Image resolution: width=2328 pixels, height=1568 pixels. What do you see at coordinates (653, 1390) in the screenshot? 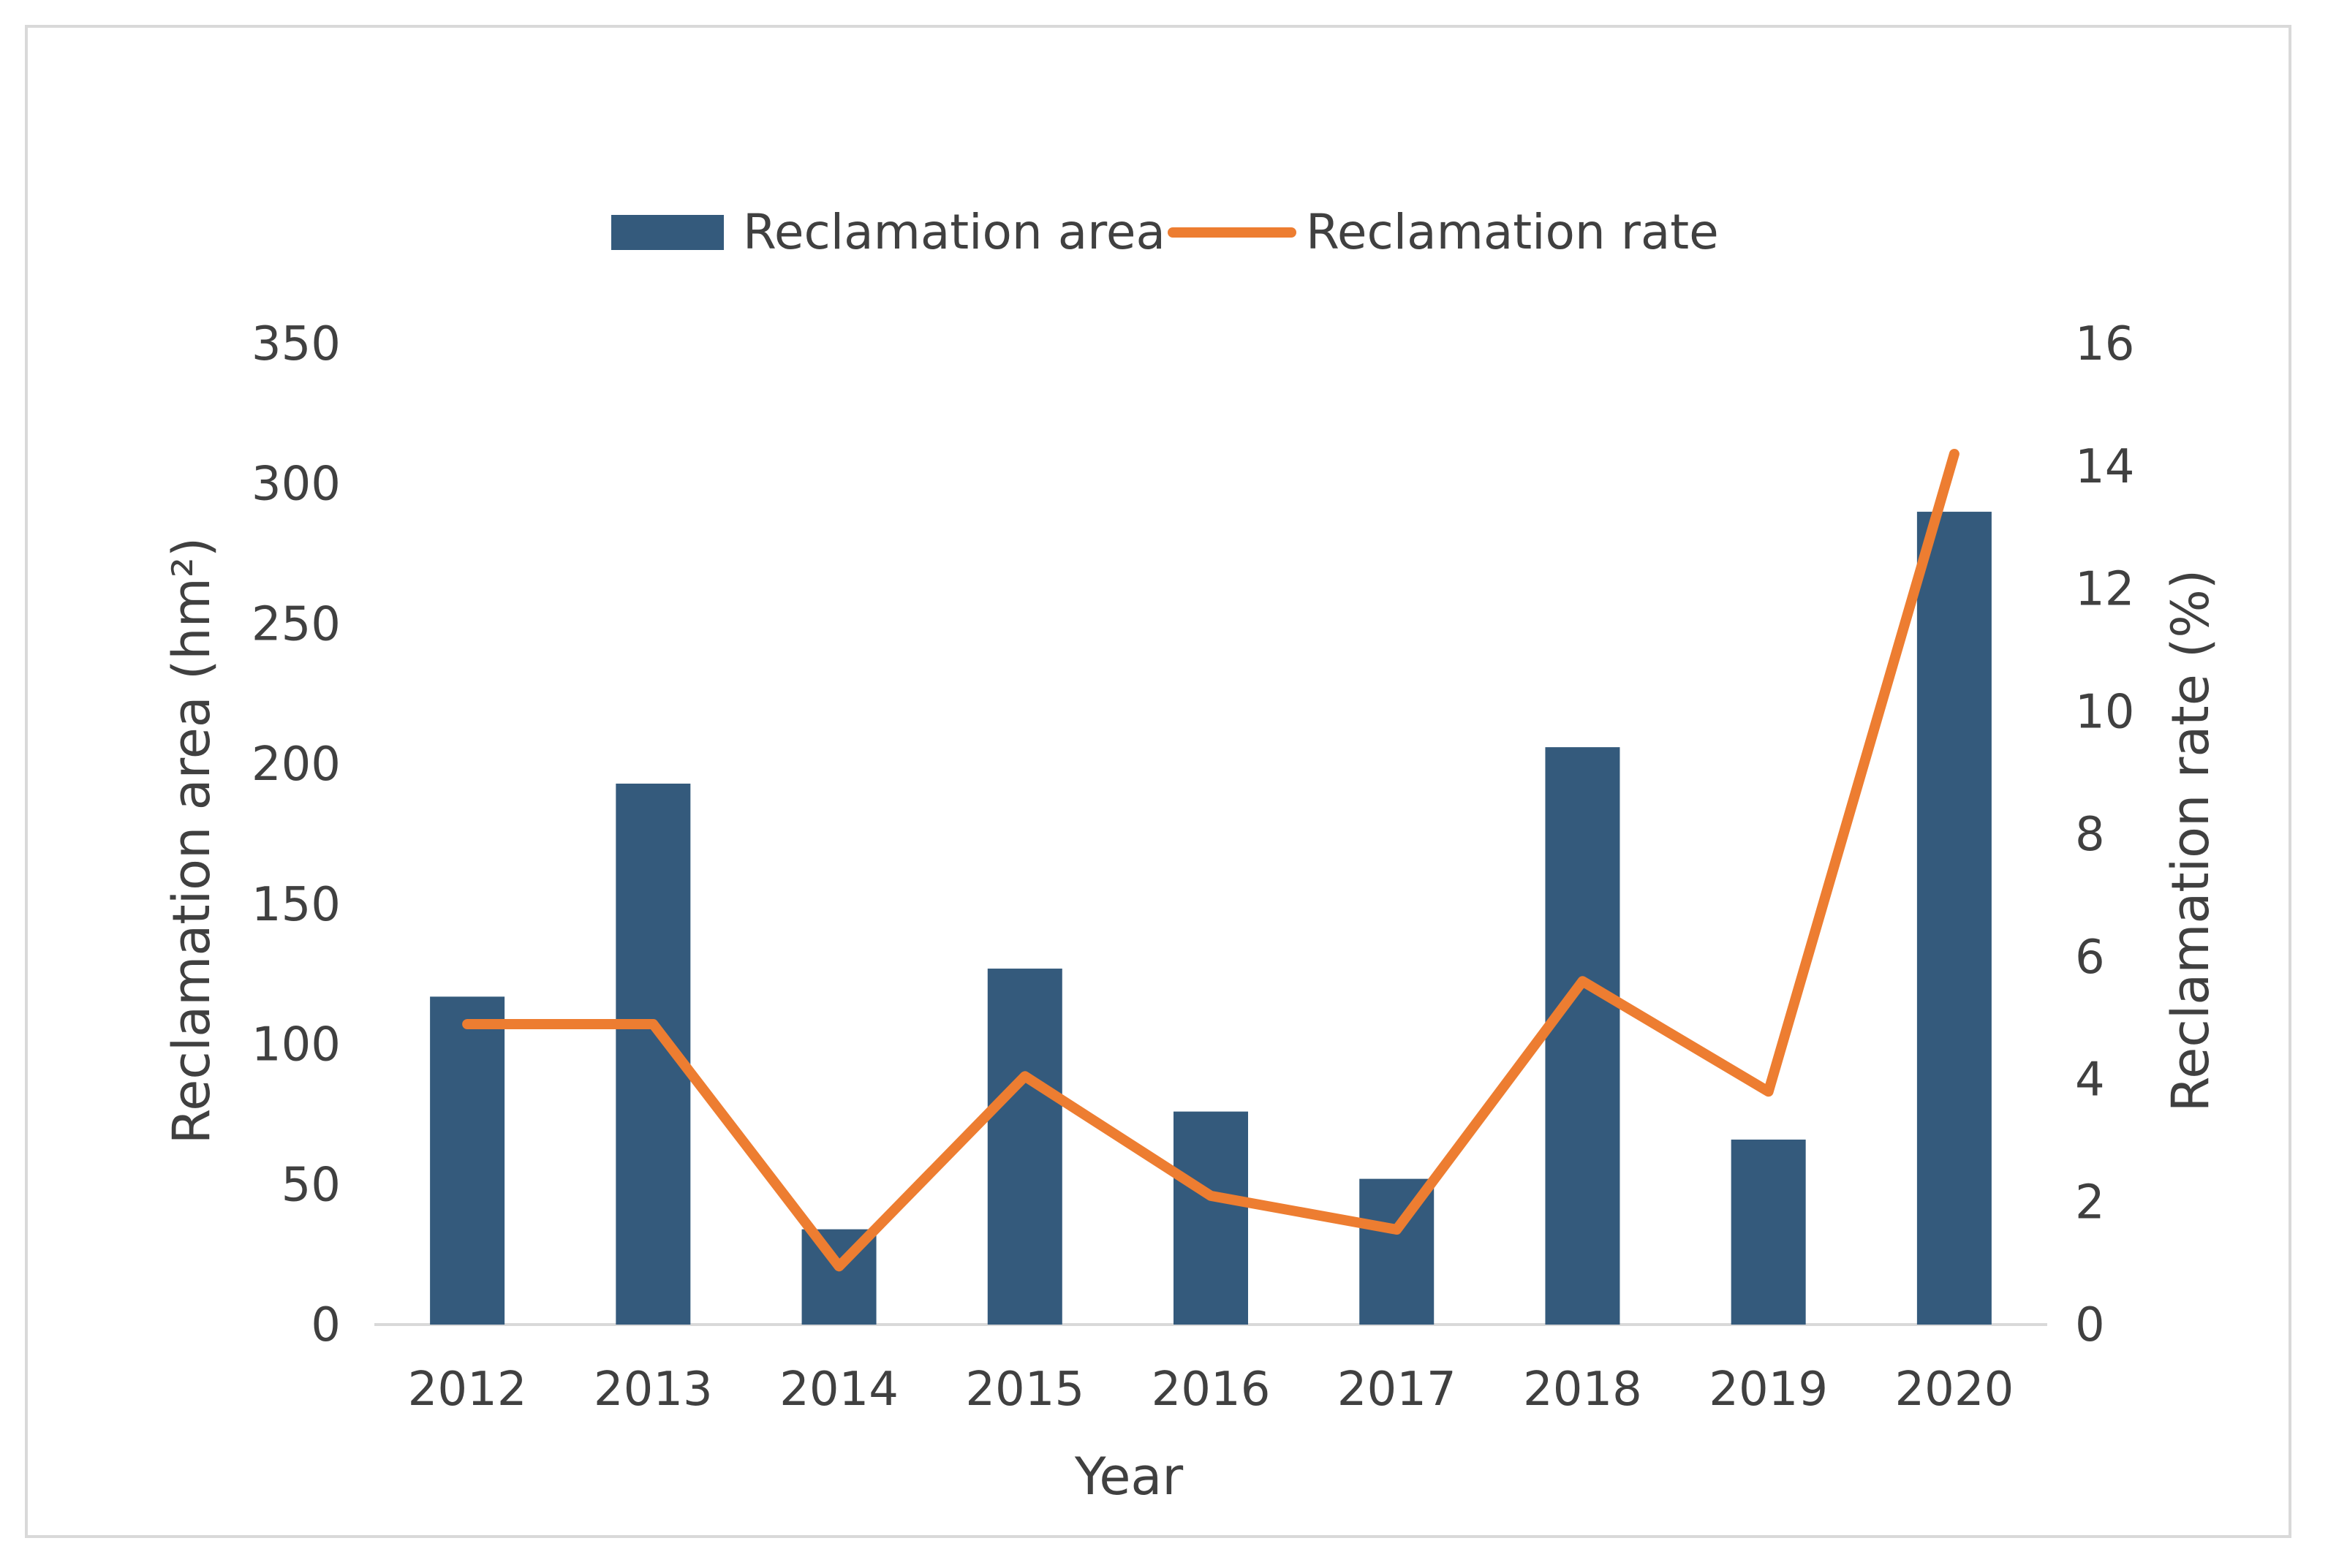
I see `x-tick-label: 2013` at bounding box center [653, 1390].